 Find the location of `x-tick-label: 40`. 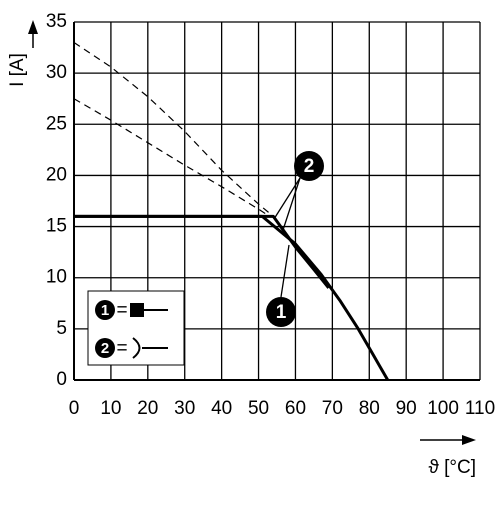

x-tick-label: 40 is located at coordinates (221, 408).